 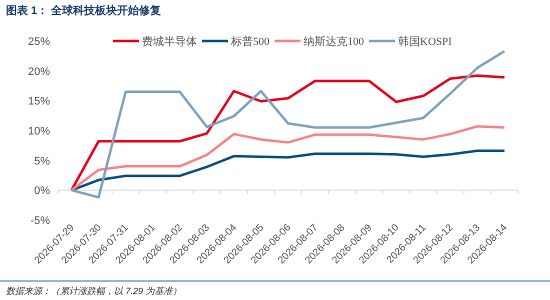 What do you see at coordinates (169, 41) in the screenshot?
I see `legend-label: 费城半导体` at bounding box center [169, 41].